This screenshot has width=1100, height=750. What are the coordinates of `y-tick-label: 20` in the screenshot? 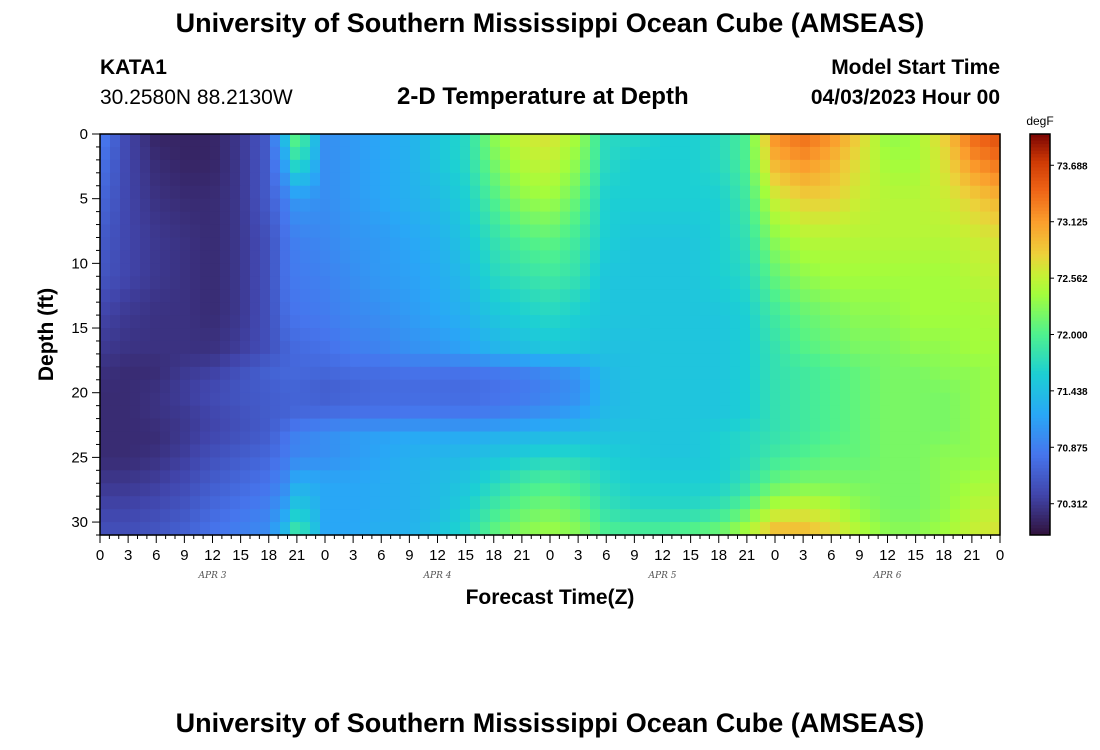 It's located at (79, 393).